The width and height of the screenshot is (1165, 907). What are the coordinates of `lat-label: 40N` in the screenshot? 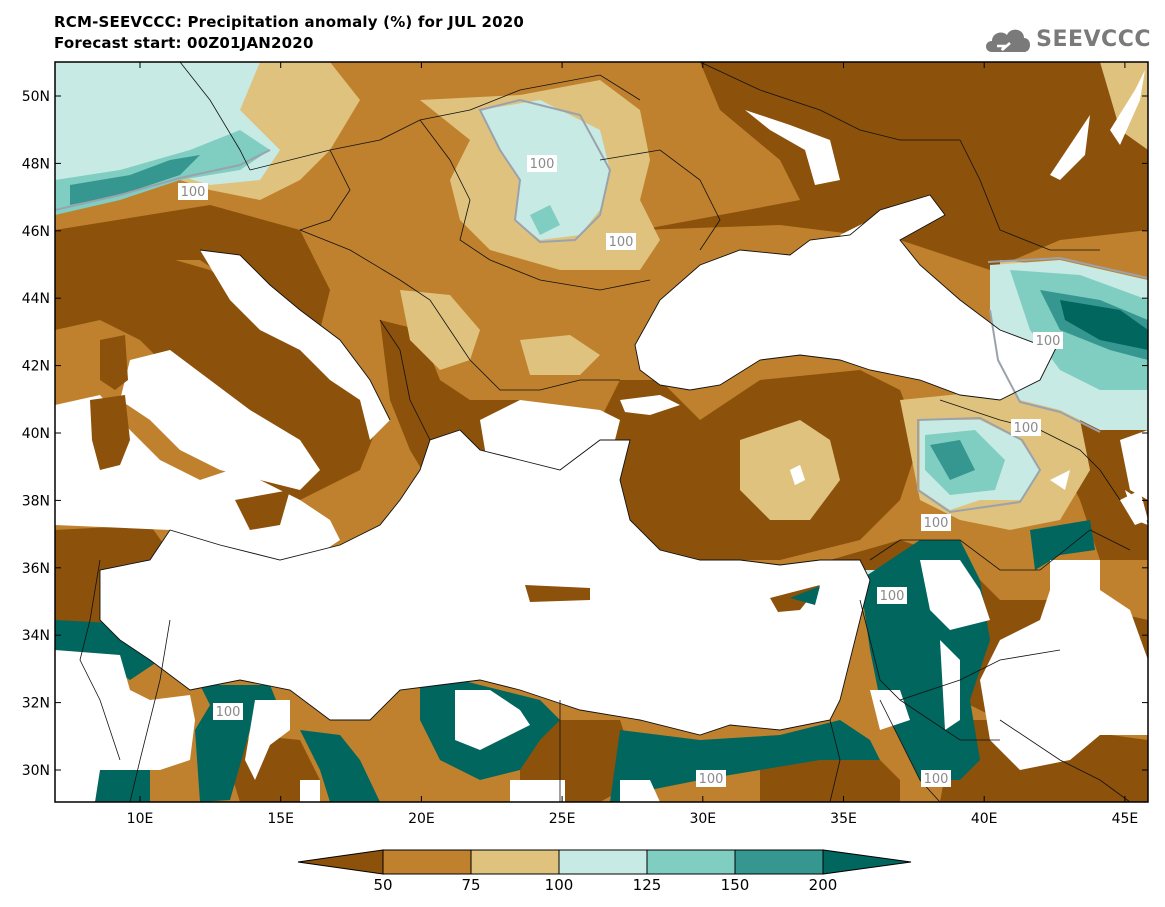 It's located at (36, 434).